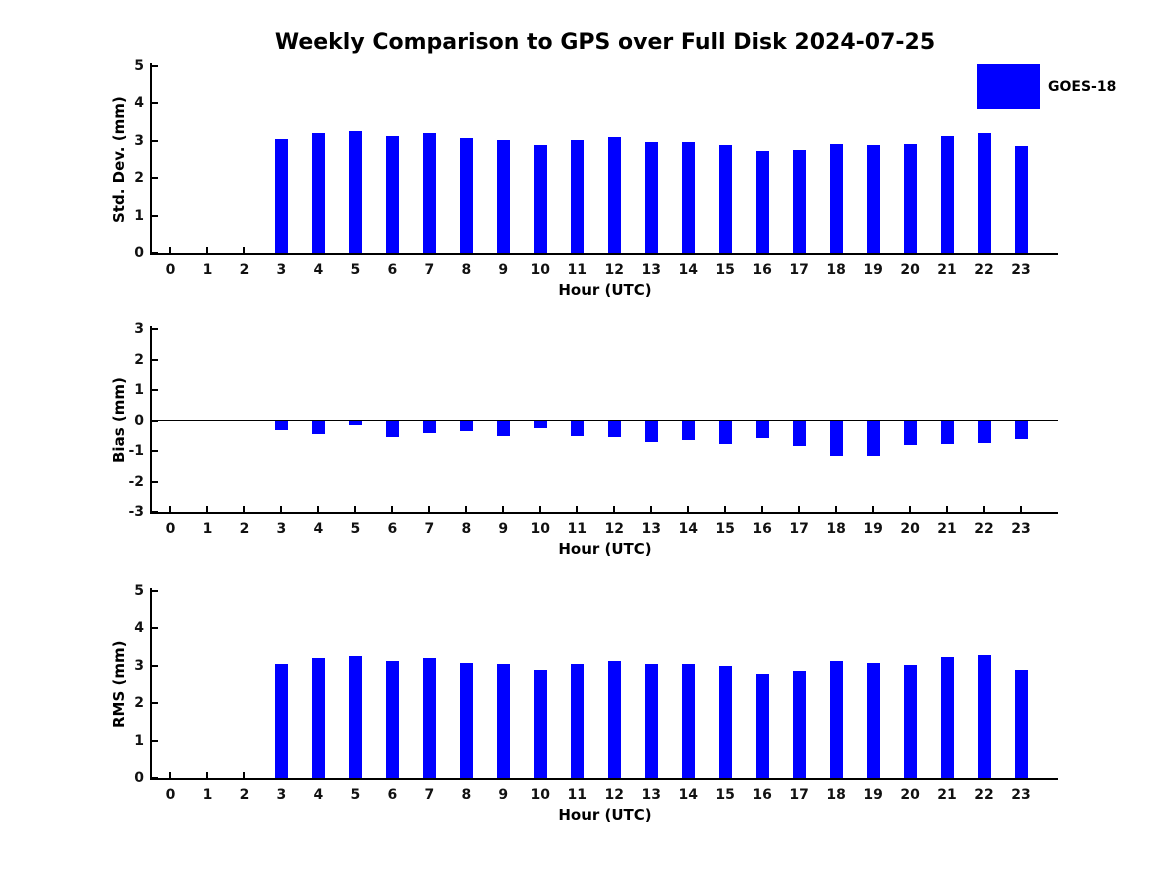 This screenshot has height=875, width=1167. Describe the element at coordinates (136, 481) in the screenshot. I see `y-tick-label: -2` at that location.